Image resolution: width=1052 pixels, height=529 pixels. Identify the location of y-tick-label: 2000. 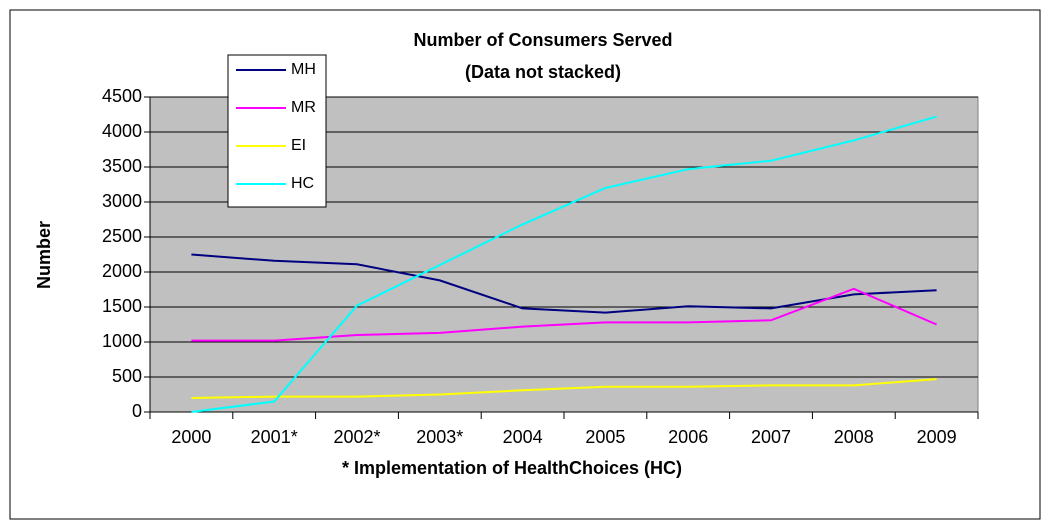
(122, 271).